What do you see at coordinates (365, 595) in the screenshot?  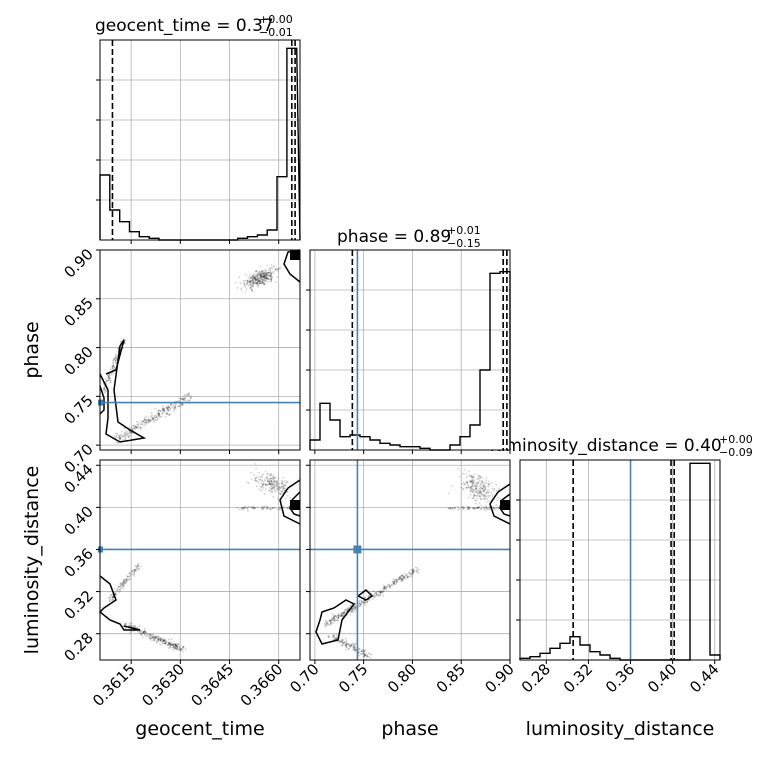 I see `panel-luminosity-distance-vs-phase-contour-inner` at bounding box center [365, 595].